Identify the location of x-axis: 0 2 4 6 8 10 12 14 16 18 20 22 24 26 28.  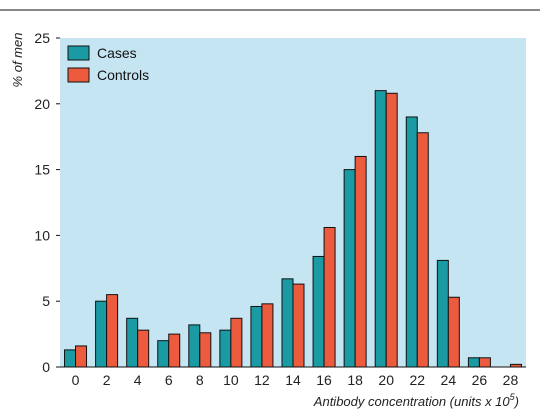
(295, 380).